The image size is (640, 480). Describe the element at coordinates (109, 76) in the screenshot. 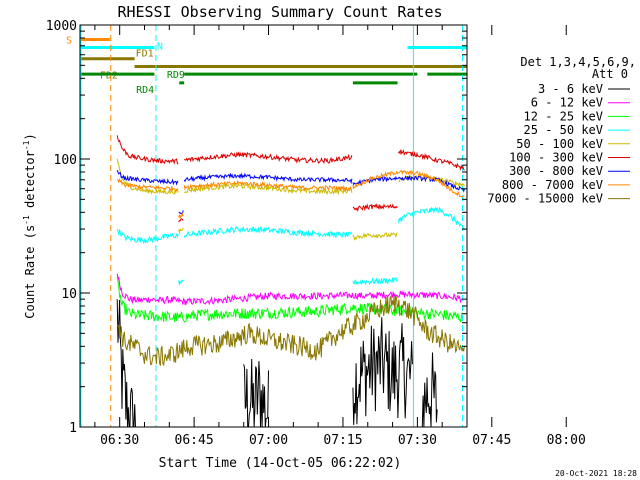

I see `flag-label-fd2: FD2` at that location.